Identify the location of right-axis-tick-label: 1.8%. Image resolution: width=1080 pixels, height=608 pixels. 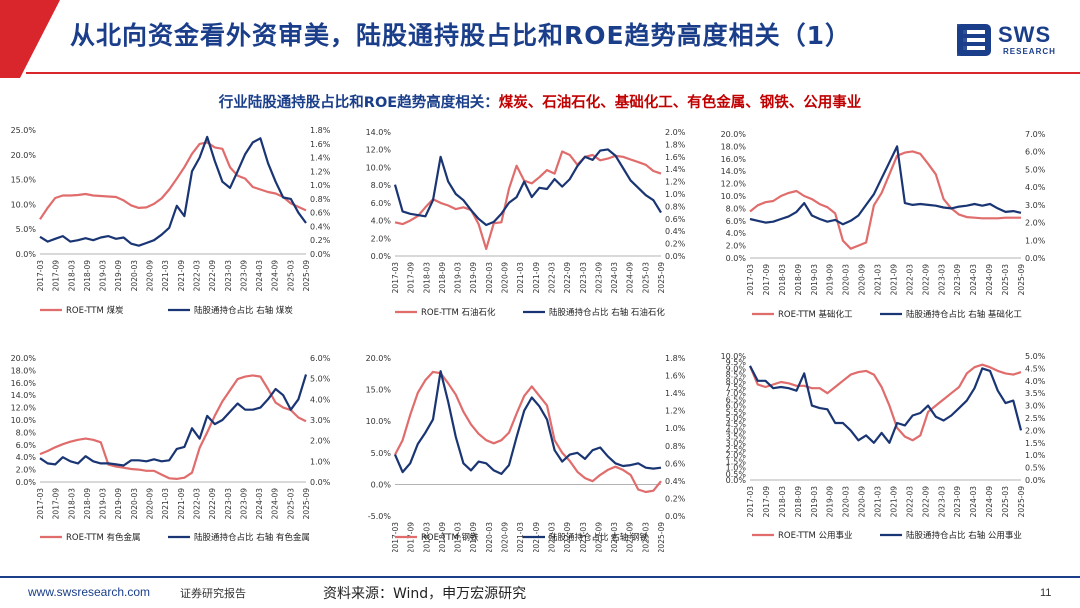
(675, 144).